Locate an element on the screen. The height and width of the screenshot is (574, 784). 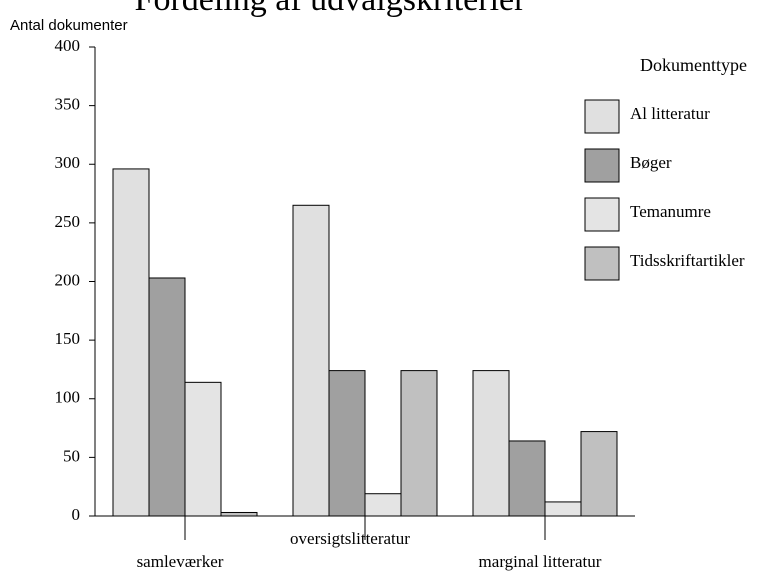
y-axis-label: Antal dokumenter is located at coordinates (69, 25).